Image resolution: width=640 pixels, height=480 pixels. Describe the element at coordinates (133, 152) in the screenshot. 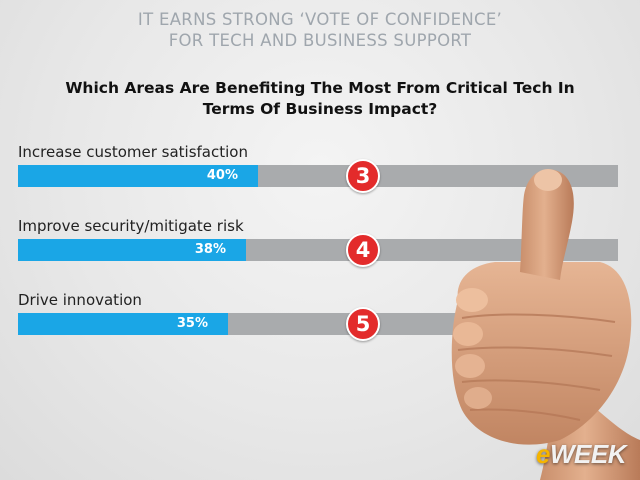

I see `category-label: Increase customer satisfaction` at that location.